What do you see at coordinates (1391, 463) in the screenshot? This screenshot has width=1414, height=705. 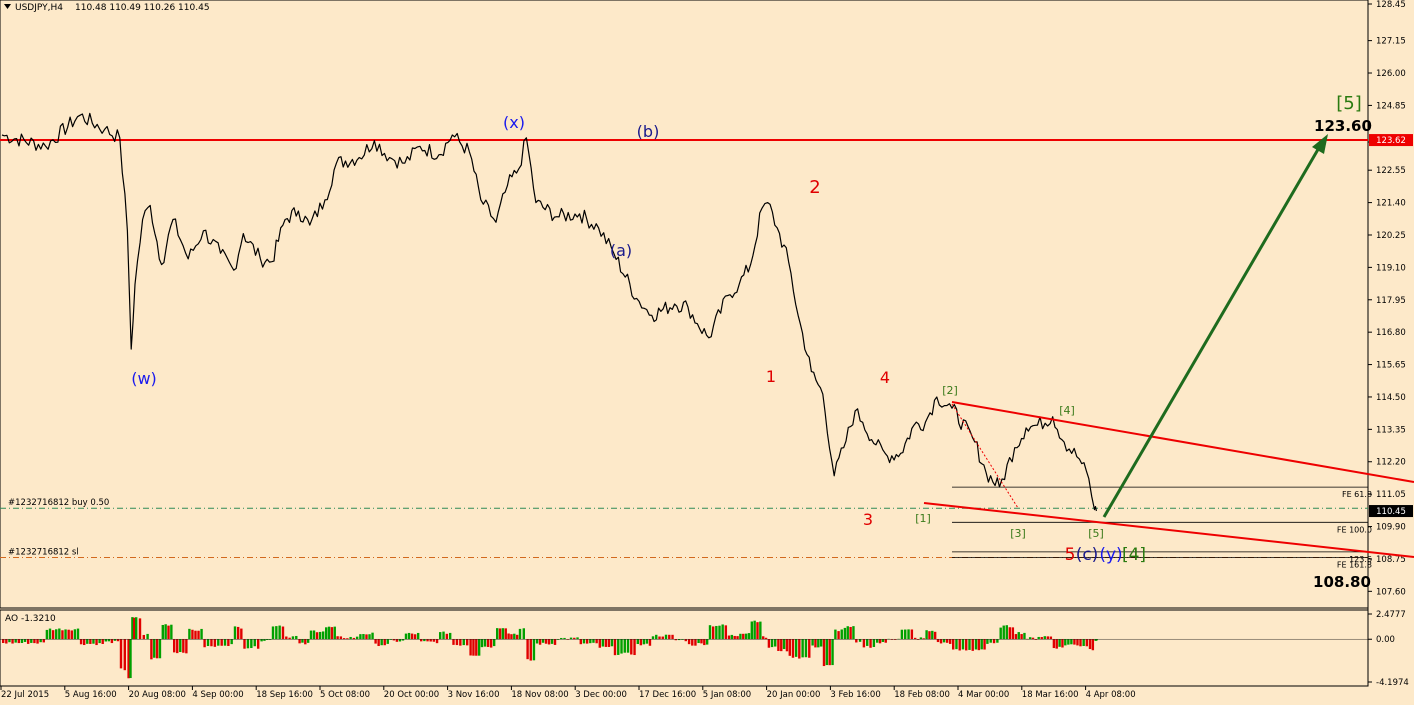 I see `price-tick-label: 112.20` at bounding box center [1391, 463].